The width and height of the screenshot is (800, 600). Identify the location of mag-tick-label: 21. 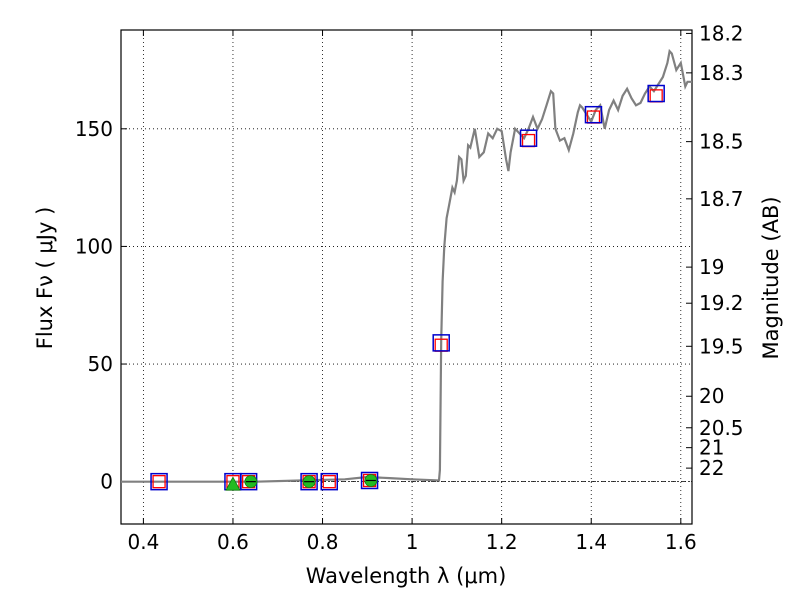
(711, 448).